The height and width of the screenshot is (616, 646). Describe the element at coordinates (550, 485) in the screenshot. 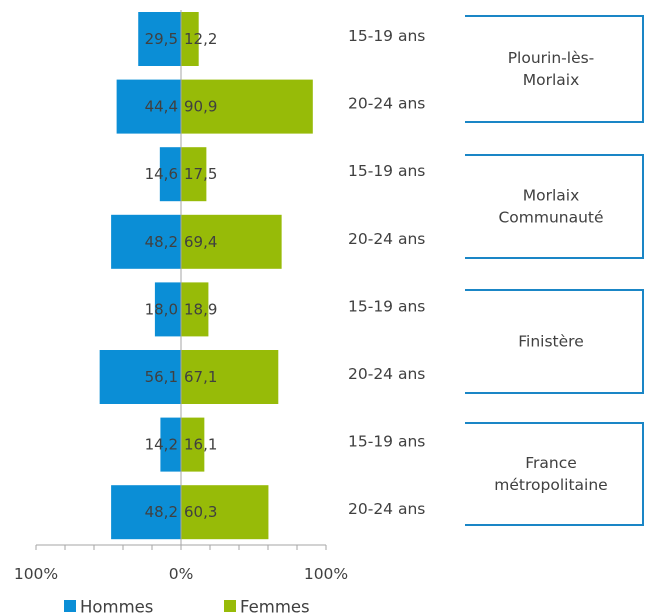

I see `group-label: métropolitaine` at that location.